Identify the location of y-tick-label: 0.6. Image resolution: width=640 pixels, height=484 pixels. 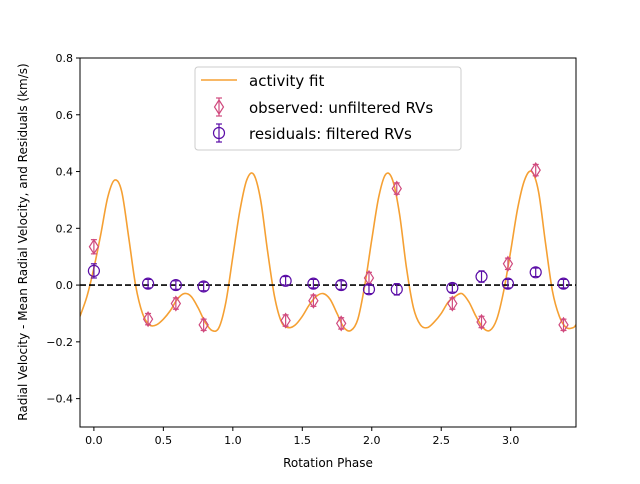
(65, 115).